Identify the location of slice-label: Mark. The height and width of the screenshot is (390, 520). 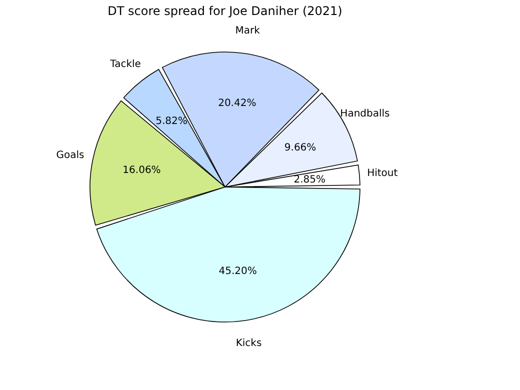
(247, 31).